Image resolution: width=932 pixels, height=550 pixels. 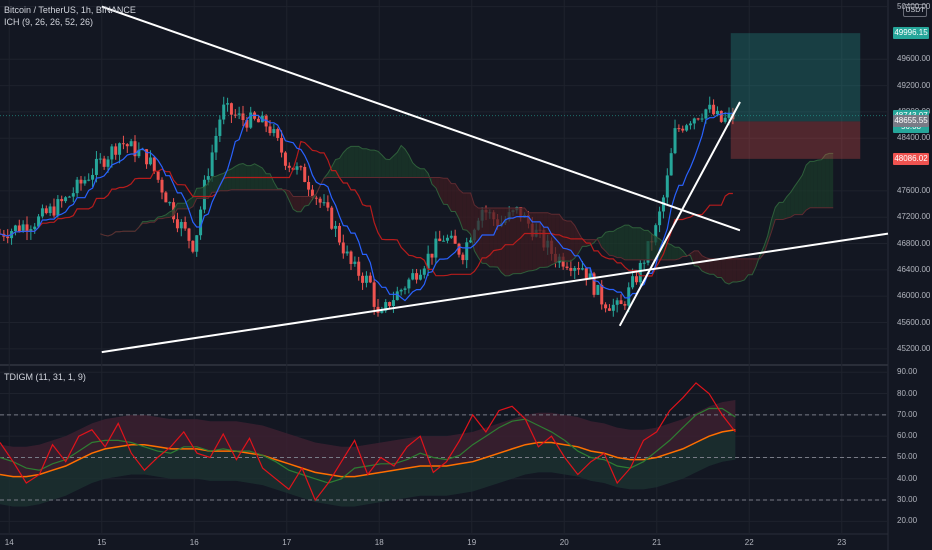 What do you see at coordinates (379, 542) in the screenshot?
I see `date-tick-label: 18` at bounding box center [379, 542].